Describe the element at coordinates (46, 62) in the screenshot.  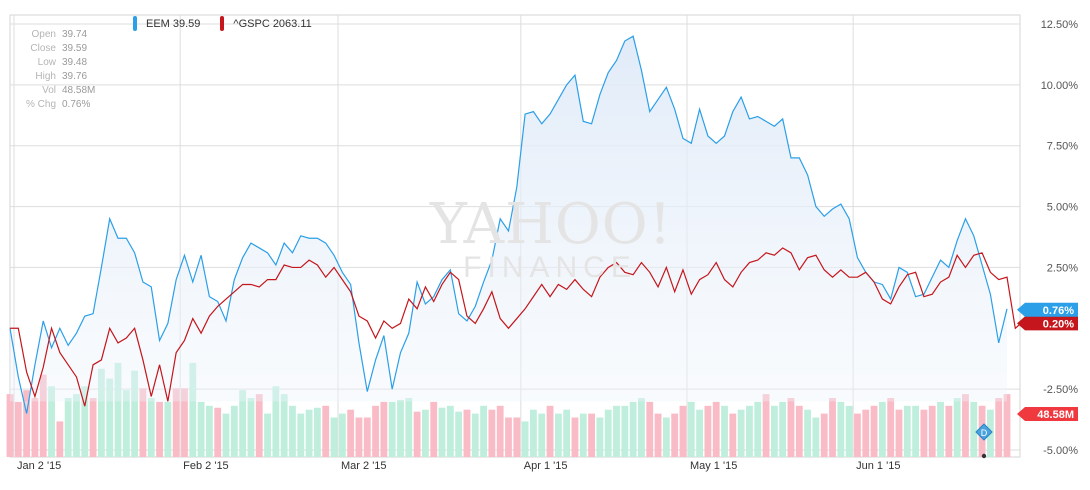
I see `ohlc-low-label: Low` at that location.